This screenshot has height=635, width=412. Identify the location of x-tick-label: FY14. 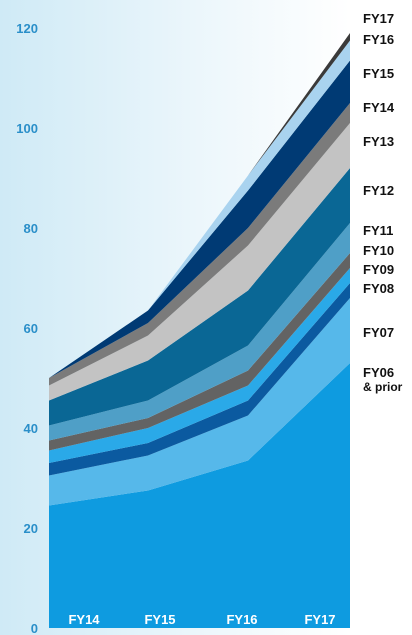
(84, 619).